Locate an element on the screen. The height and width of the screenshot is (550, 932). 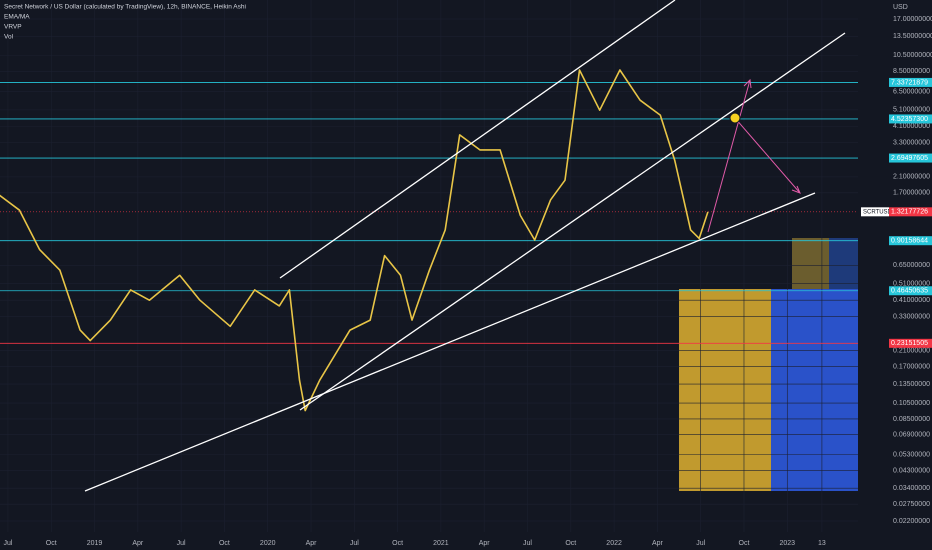
symbol-label: SCRTUSD is located at coordinates (878, 212).